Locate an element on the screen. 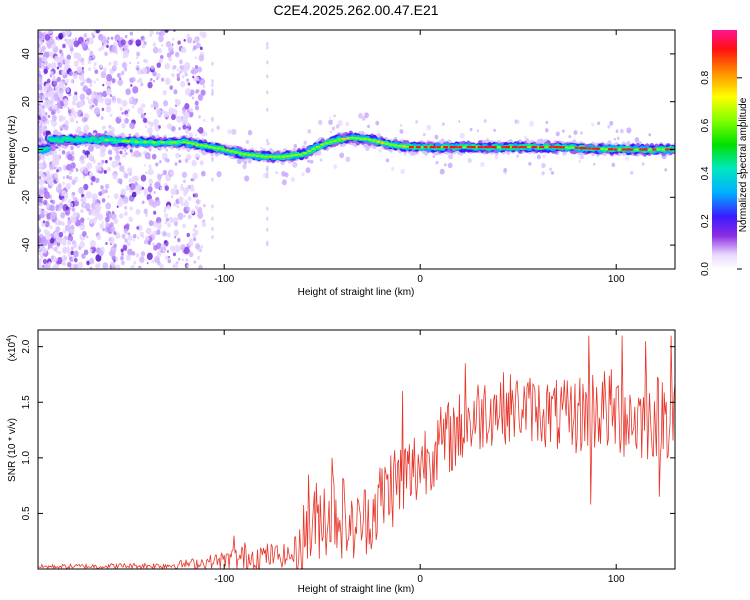  colorbar-ticks: 0.0 0.2 0.4 0.6 0.8 is located at coordinates (721, 173).